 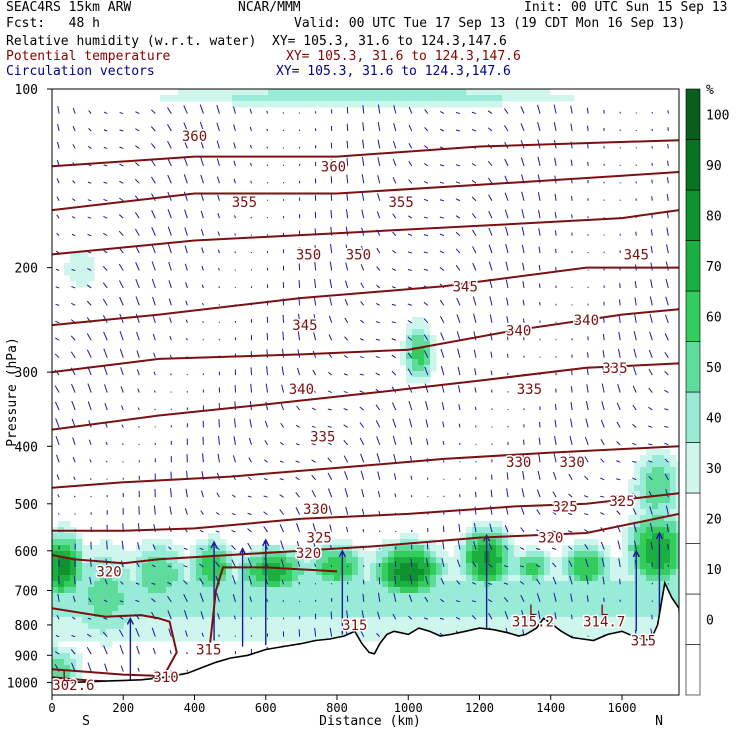 What do you see at coordinates (108, 572) in the screenshot?
I see `theta-label: 320` at bounding box center [108, 572].